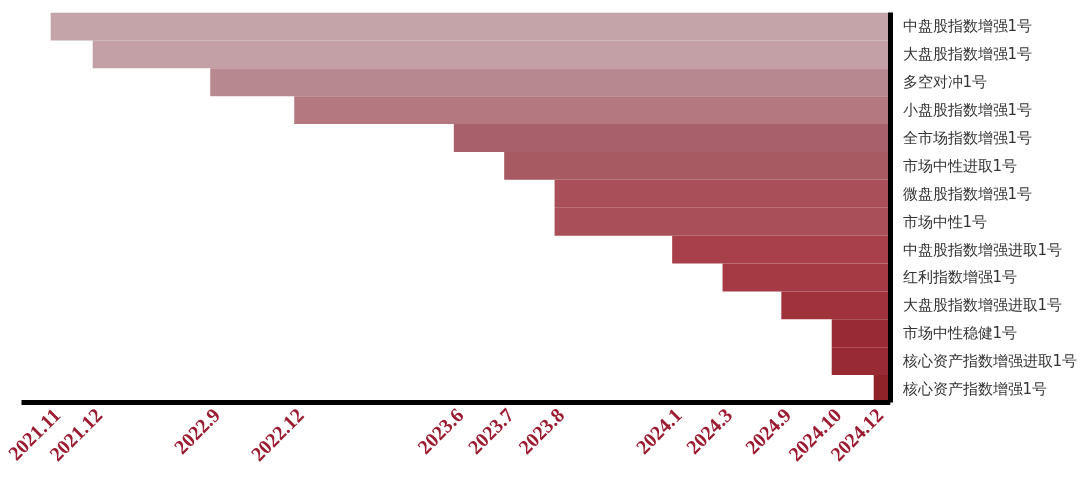 The image size is (1080, 479). What do you see at coordinates (982, 305) in the screenshot?
I see `y-tick-label: 大盘股指数增强进取1号` at bounding box center [982, 305].